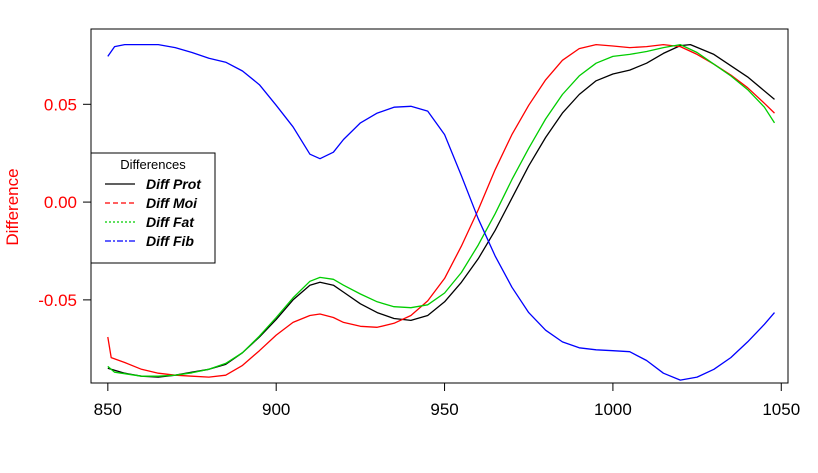 The width and height of the screenshot is (818, 473). Describe the element at coordinates (174, 184) in the screenshot. I see `legend-item-label: Diff Prot` at that location.